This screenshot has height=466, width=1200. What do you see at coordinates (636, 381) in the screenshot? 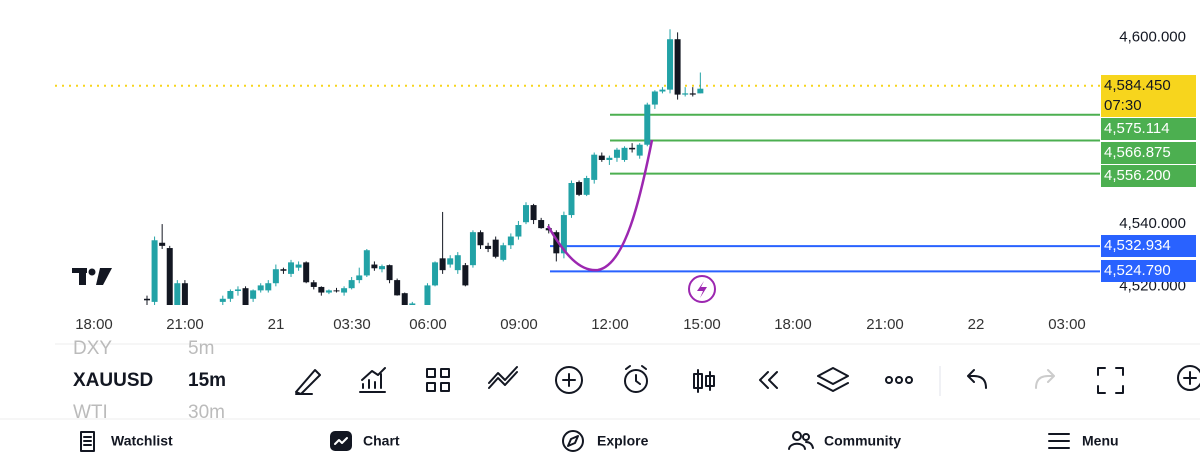
I see `alert` at bounding box center [636, 381].